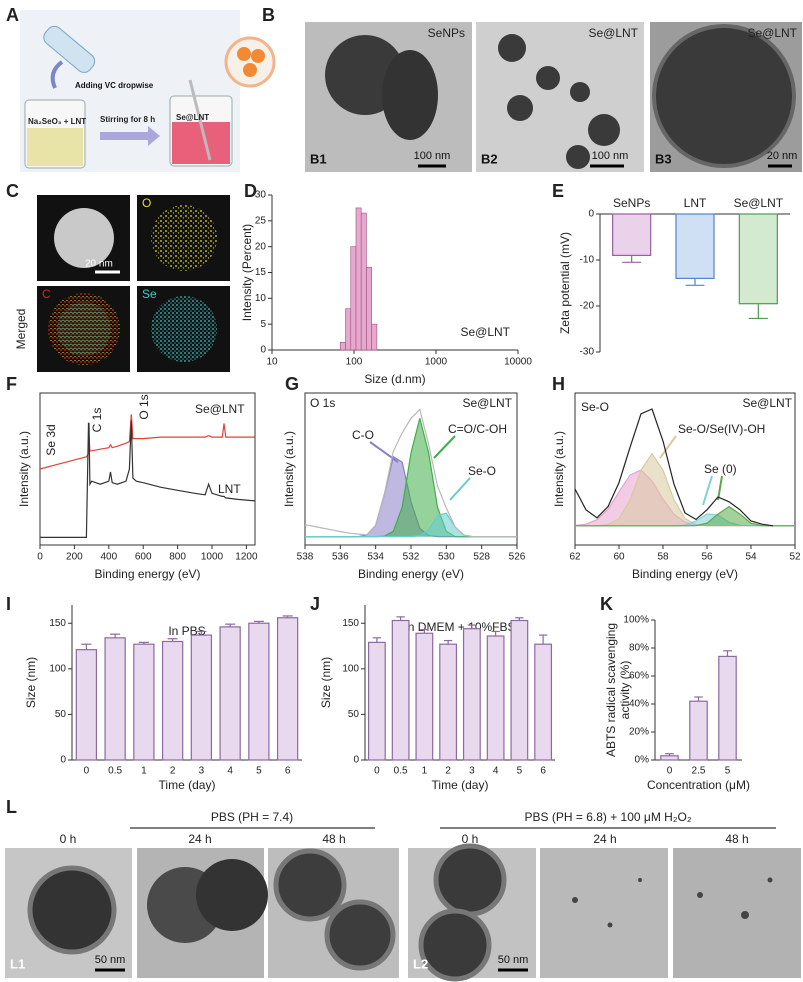  Describe the element at coordinates (261, 298) in the screenshot. I see `y-tick-label: 10` at that location.